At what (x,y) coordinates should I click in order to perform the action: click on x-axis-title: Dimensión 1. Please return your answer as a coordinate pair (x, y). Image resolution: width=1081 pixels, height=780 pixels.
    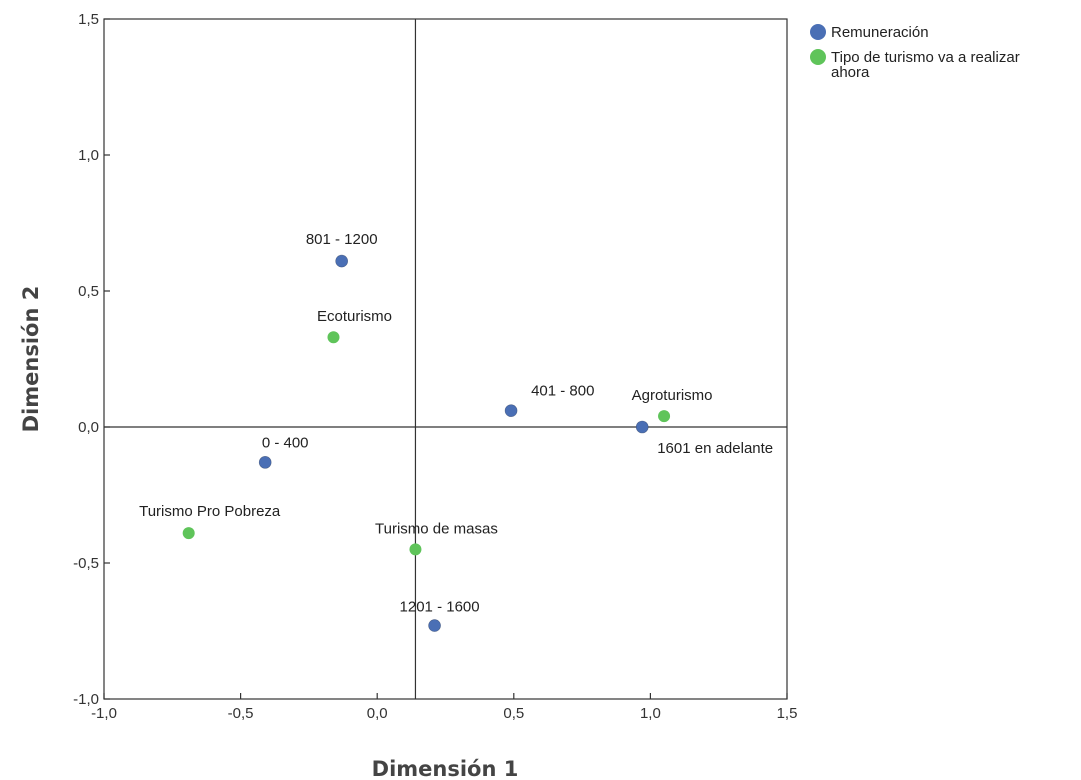
    Looking at the image, I should click on (445, 768).